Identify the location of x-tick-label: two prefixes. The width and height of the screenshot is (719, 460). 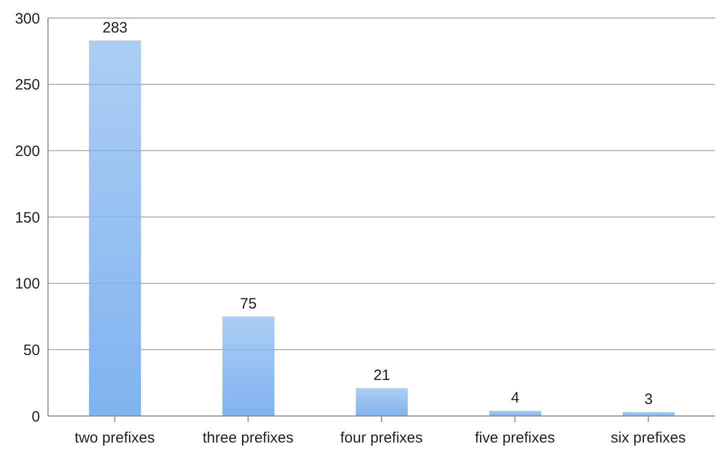
(114, 438).